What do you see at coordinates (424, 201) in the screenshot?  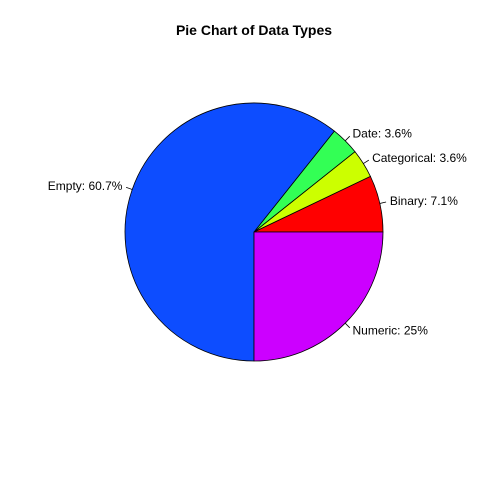 I see `pie-slice-label: Binary: 7.1%` at bounding box center [424, 201].